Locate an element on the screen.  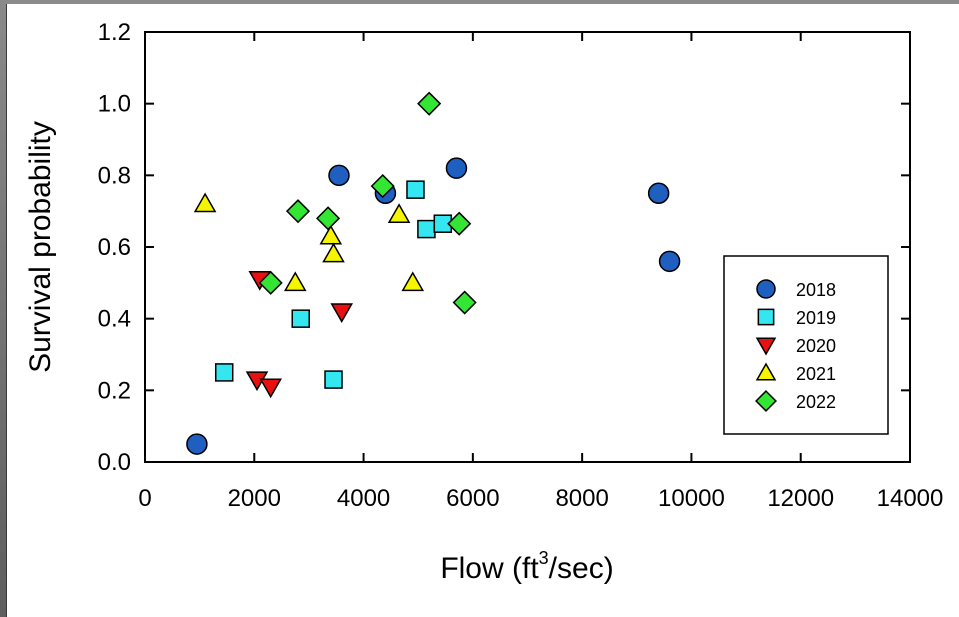
y-tick-label: 1.0 is located at coordinates (114, 104).